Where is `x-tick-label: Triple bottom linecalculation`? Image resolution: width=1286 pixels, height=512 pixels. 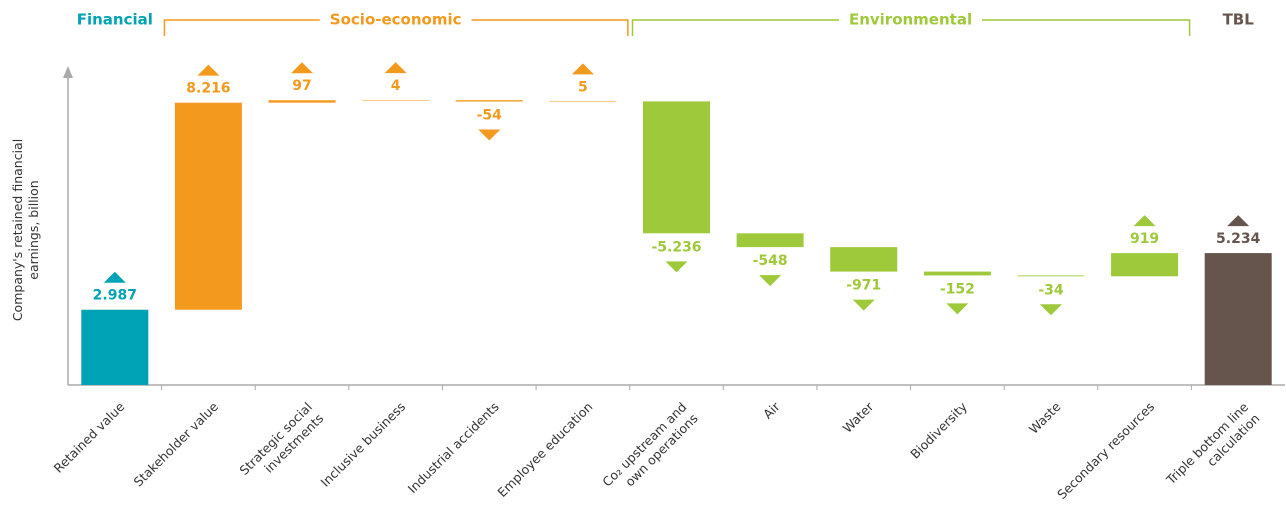
x-tick-label: Triple bottom linecalculation is located at coordinates (1212, 449).